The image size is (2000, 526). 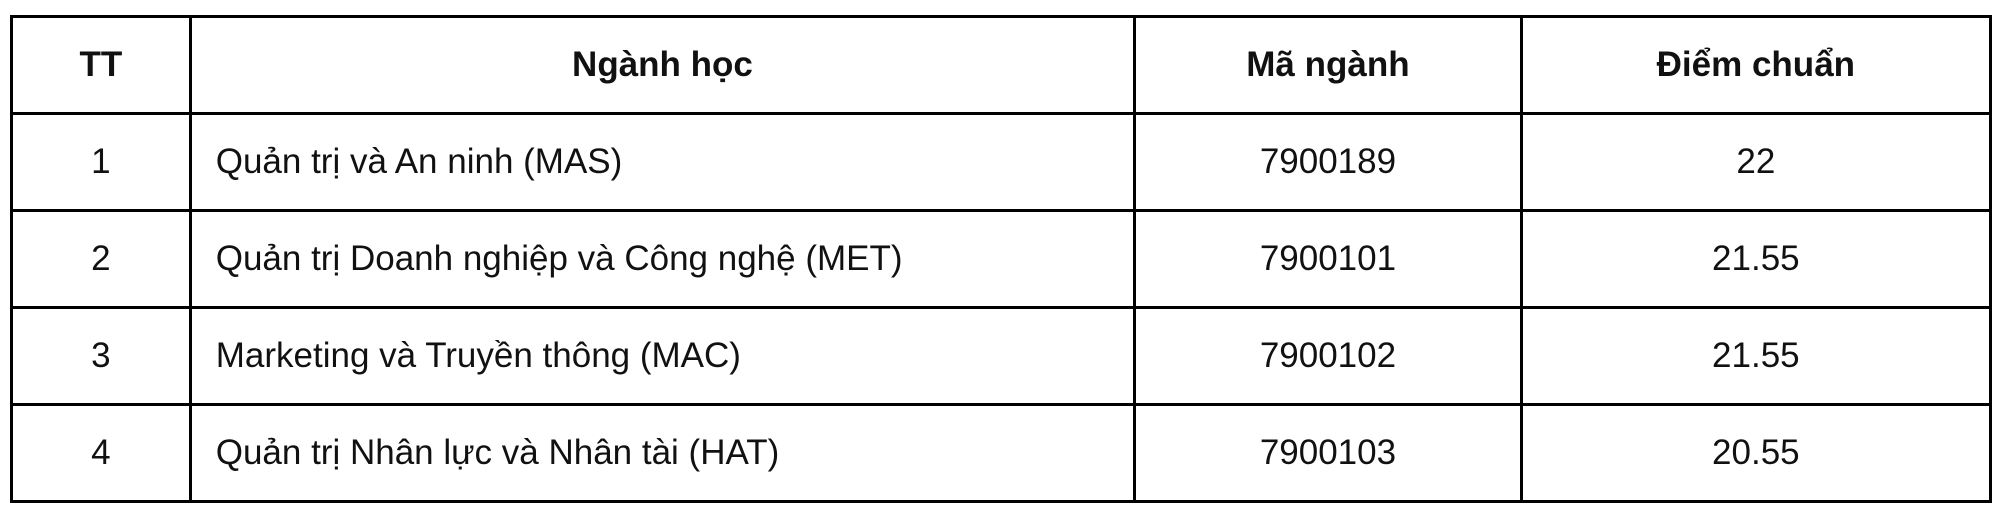 What do you see at coordinates (1756, 453) in the screenshot?
I see `cell-diem-chuan: 20.55` at bounding box center [1756, 453].